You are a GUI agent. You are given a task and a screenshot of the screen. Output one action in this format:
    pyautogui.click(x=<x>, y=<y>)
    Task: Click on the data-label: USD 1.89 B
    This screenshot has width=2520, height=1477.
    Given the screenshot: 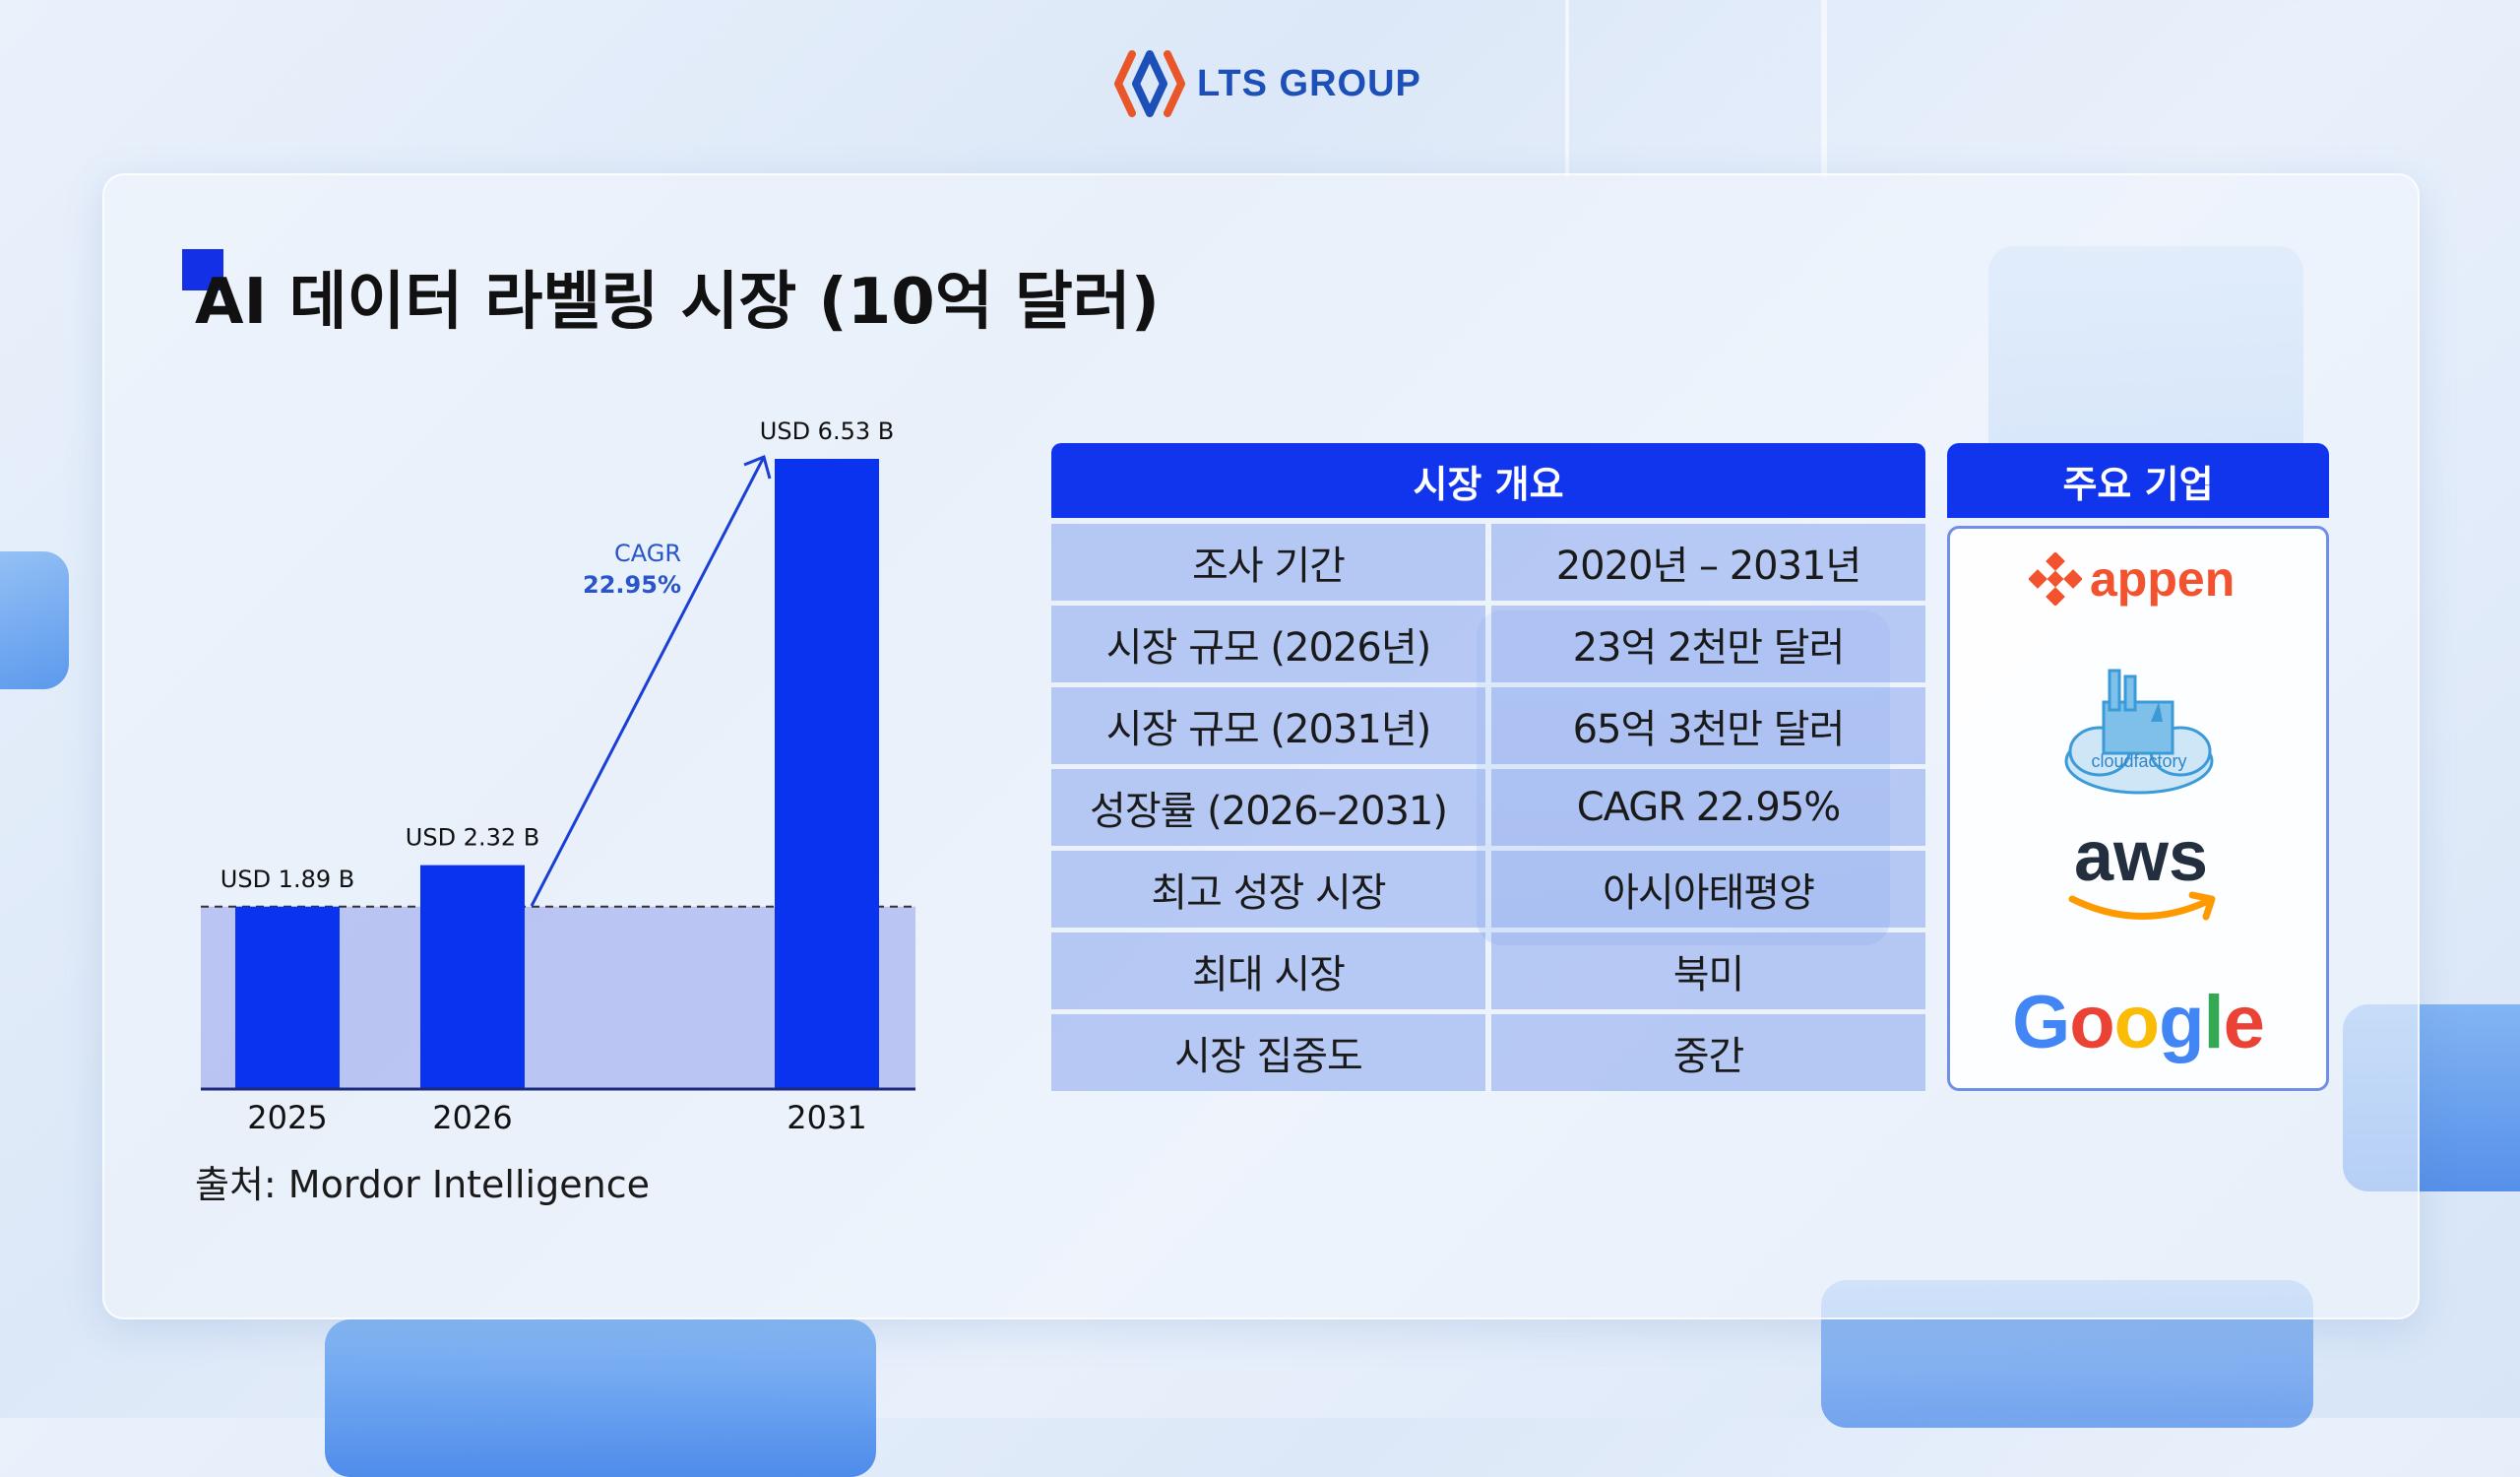 What is the action you would take?
    pyautogui.click(x=287, y=880)
    